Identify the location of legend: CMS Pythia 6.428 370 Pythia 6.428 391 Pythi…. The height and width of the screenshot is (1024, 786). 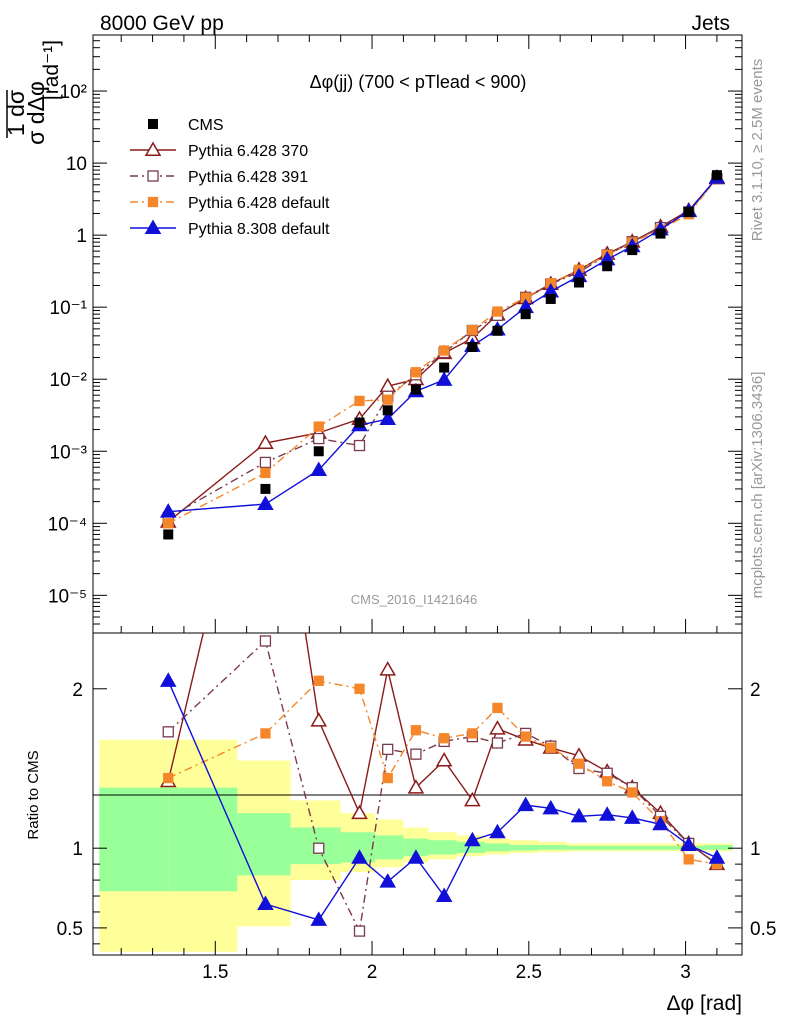
(230, 177).